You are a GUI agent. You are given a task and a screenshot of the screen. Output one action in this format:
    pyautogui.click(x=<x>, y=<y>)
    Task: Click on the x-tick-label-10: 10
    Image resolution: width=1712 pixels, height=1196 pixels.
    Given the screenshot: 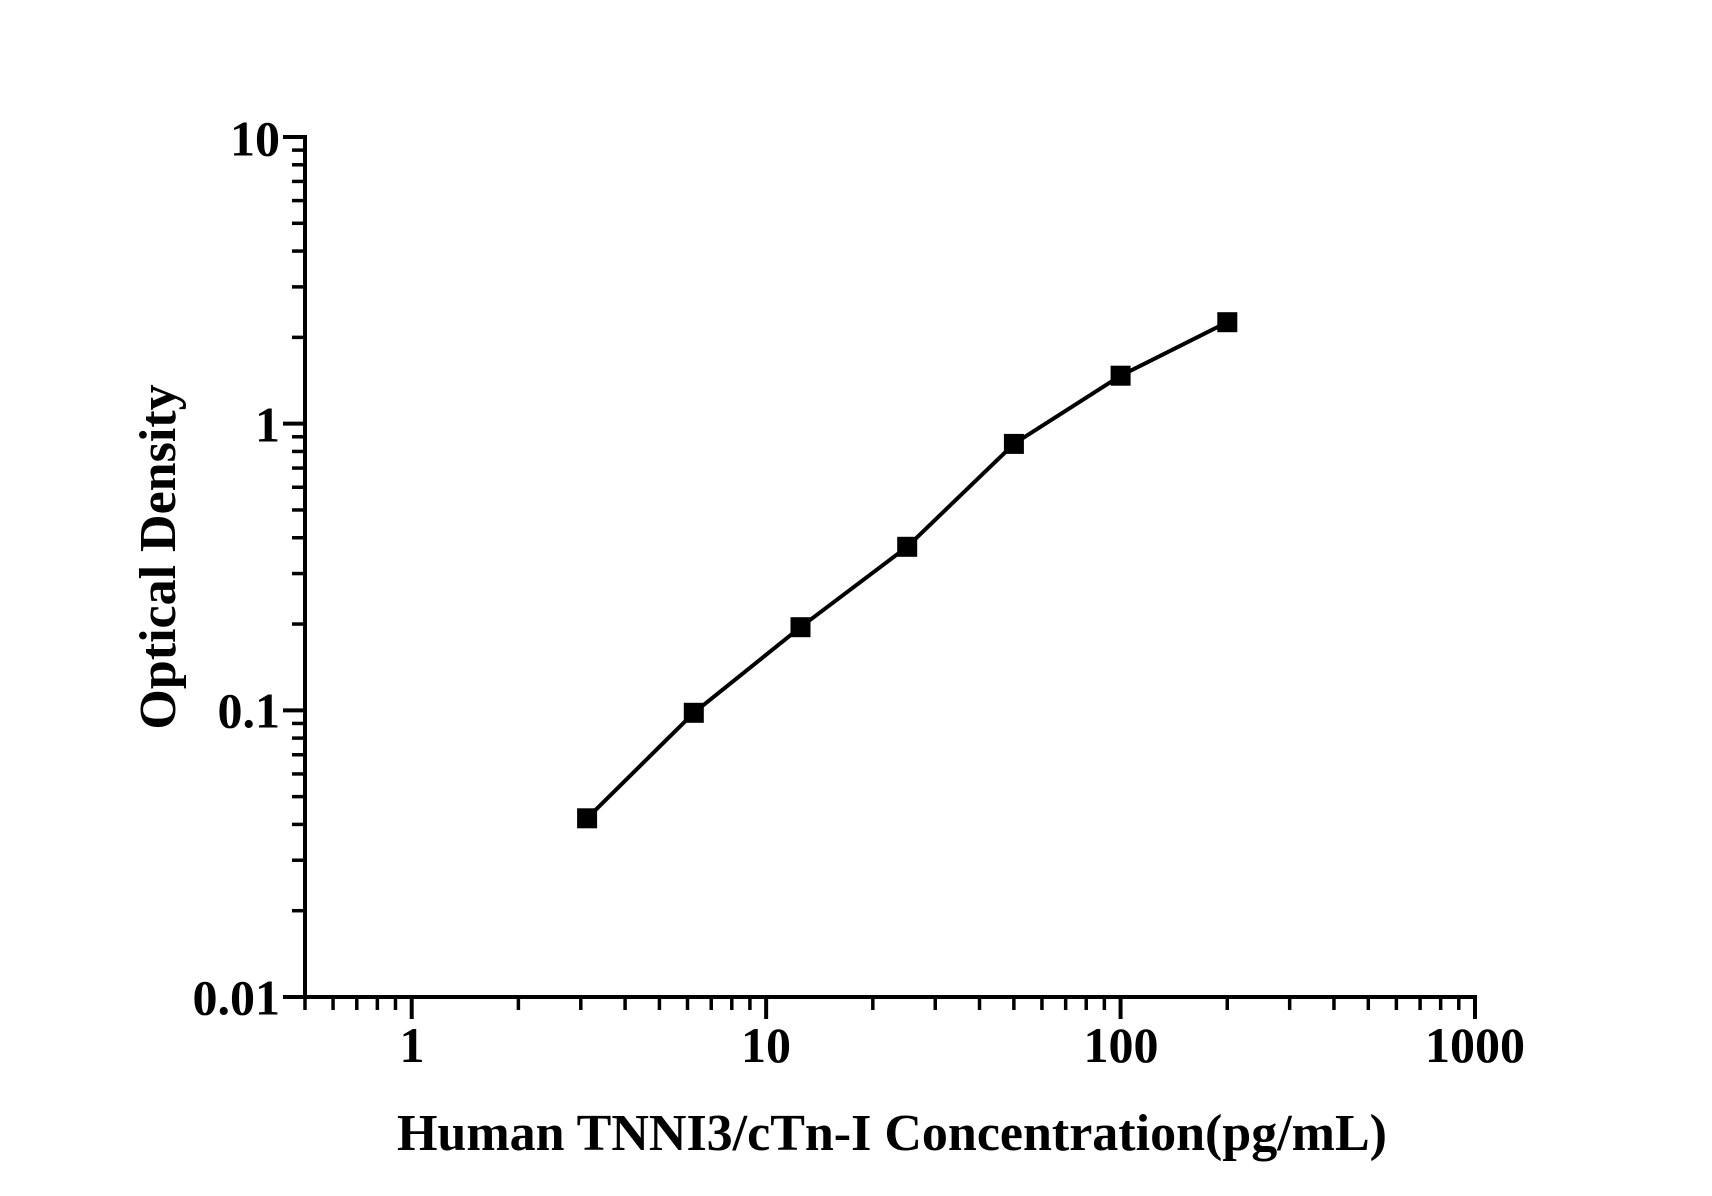 What is the action you would take?
    pyautogui.click(x=766, y=1045)
    